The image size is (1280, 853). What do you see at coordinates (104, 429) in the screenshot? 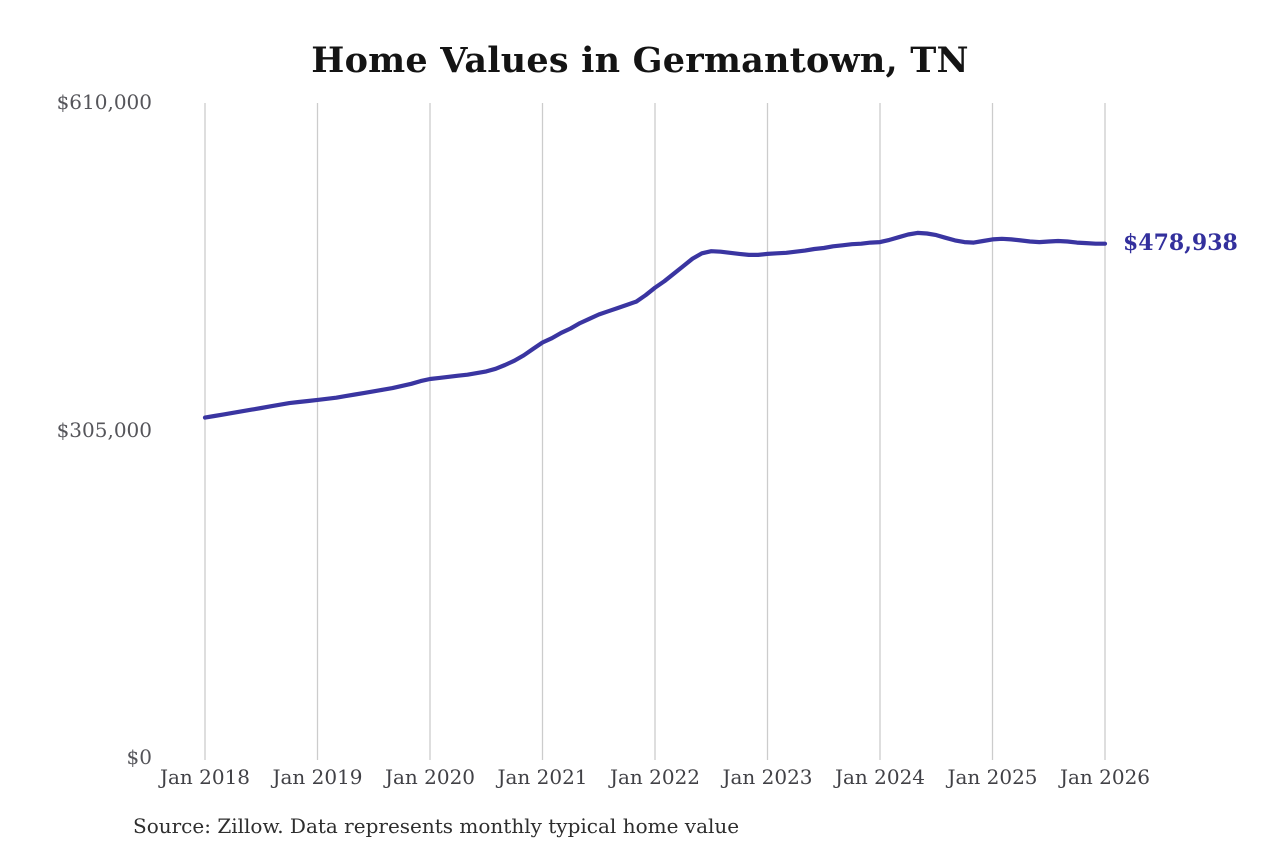
I see `y-tick-label: $305,000` at bounding box center [104, 429].